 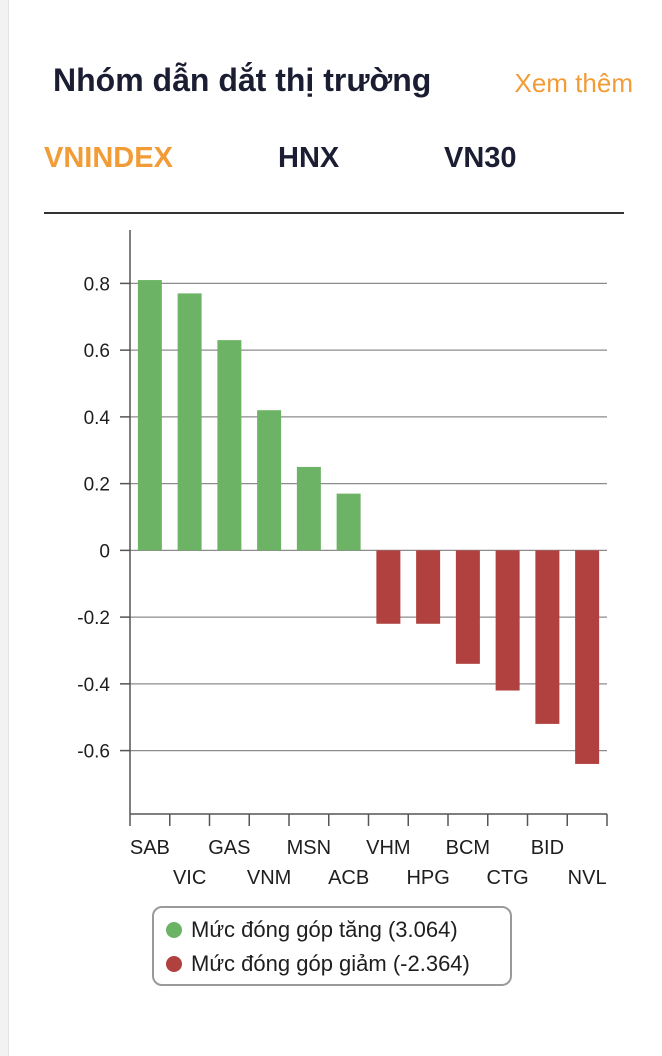 I want to click on legend-decrease-swatch, so click(x=174, y=964).